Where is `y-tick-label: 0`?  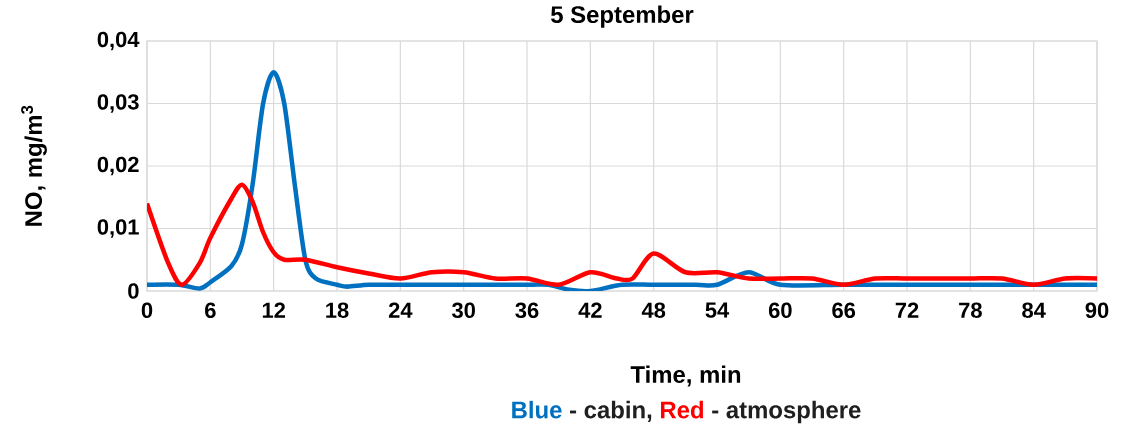
y-tick-label: 0 is located at coordinates (133, 291).